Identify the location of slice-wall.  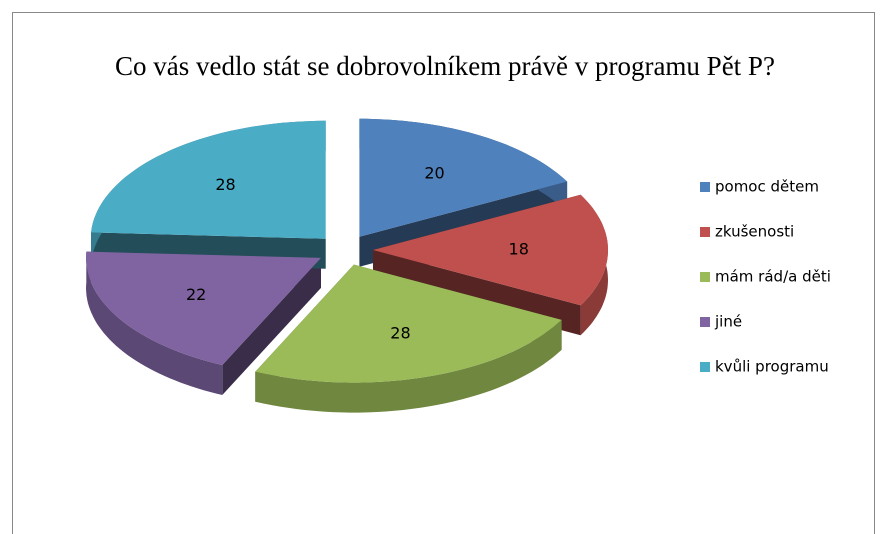
(271, 326).